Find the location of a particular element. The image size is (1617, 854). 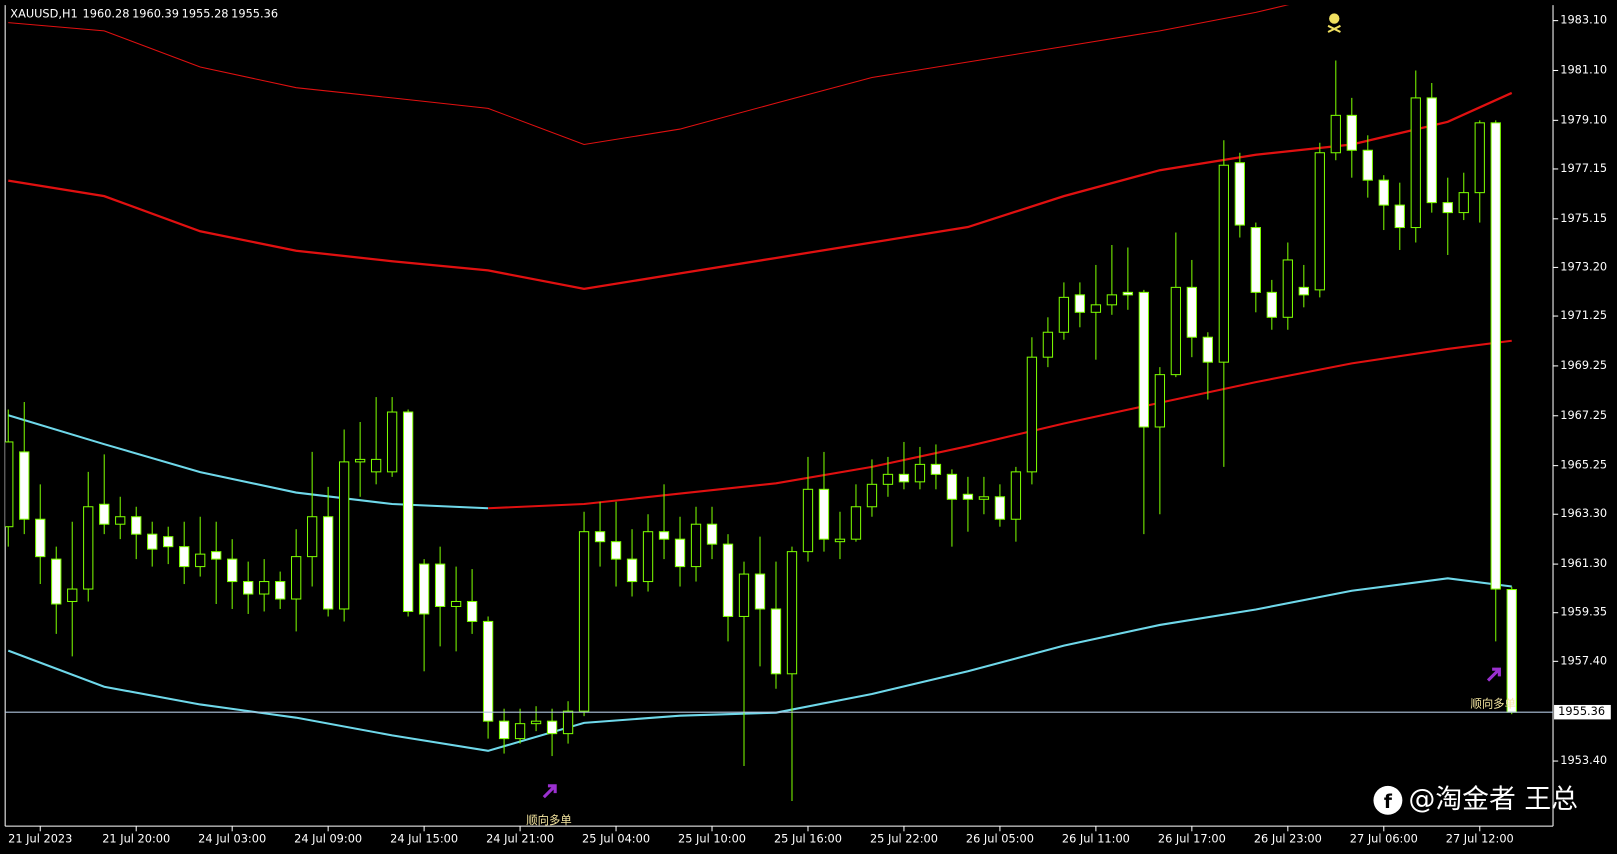

x-tick-label: 25 Jul 22:00 is located at coordinates (904, 839).